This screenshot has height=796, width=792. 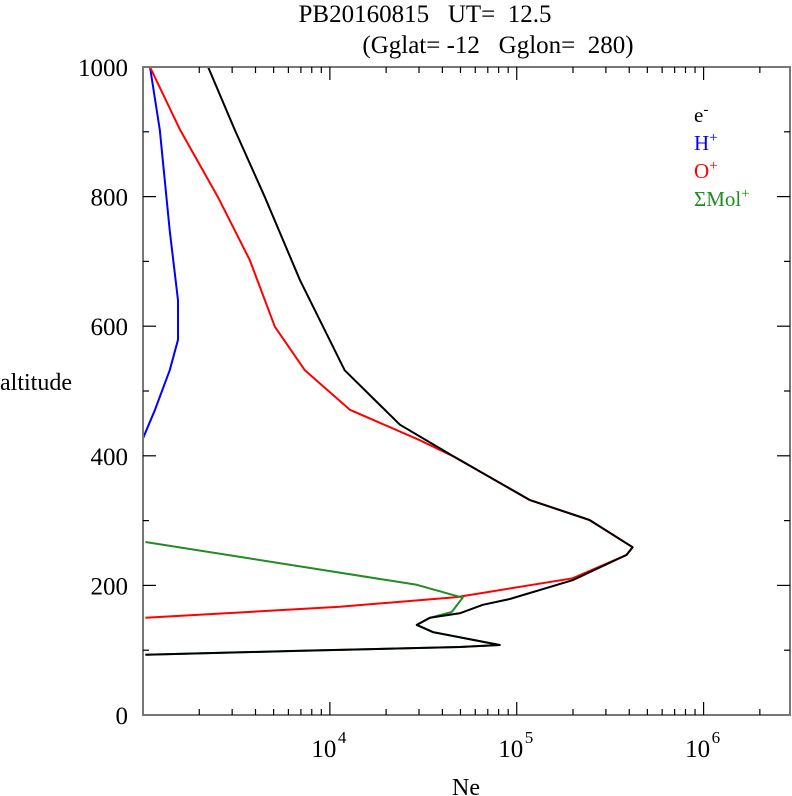 What do you see at coordinates (122, 716) in the screenshot?
I see `y-tick-label: 0` at bounding box center [122, 716].